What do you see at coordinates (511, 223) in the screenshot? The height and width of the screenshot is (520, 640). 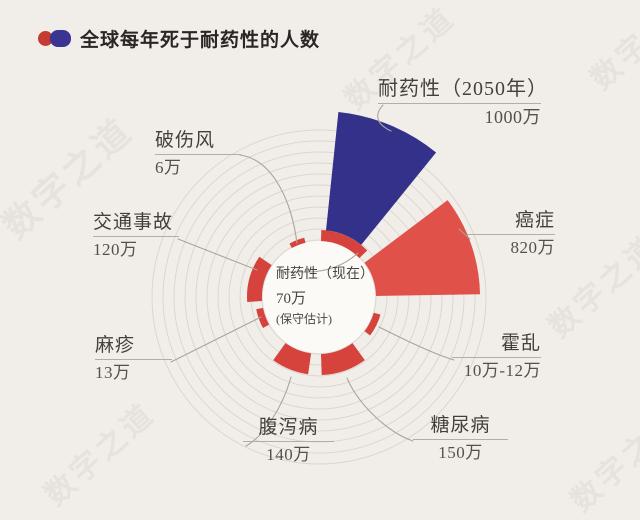 I see `label-cancer-name: 癌症` at bounding box center [511, 223].